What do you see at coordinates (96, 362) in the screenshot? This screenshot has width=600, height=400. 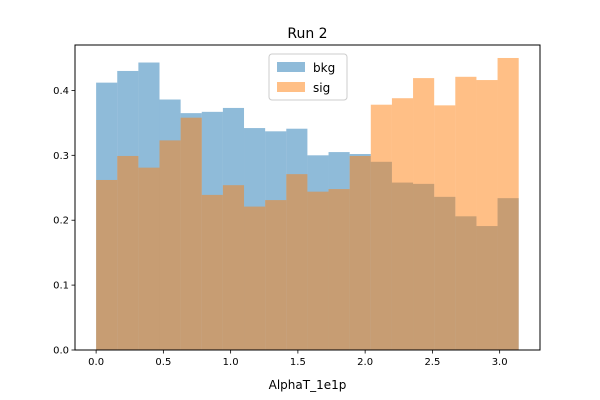 I see `x-tick-label: 0.0` at bounding box center [96, 362].